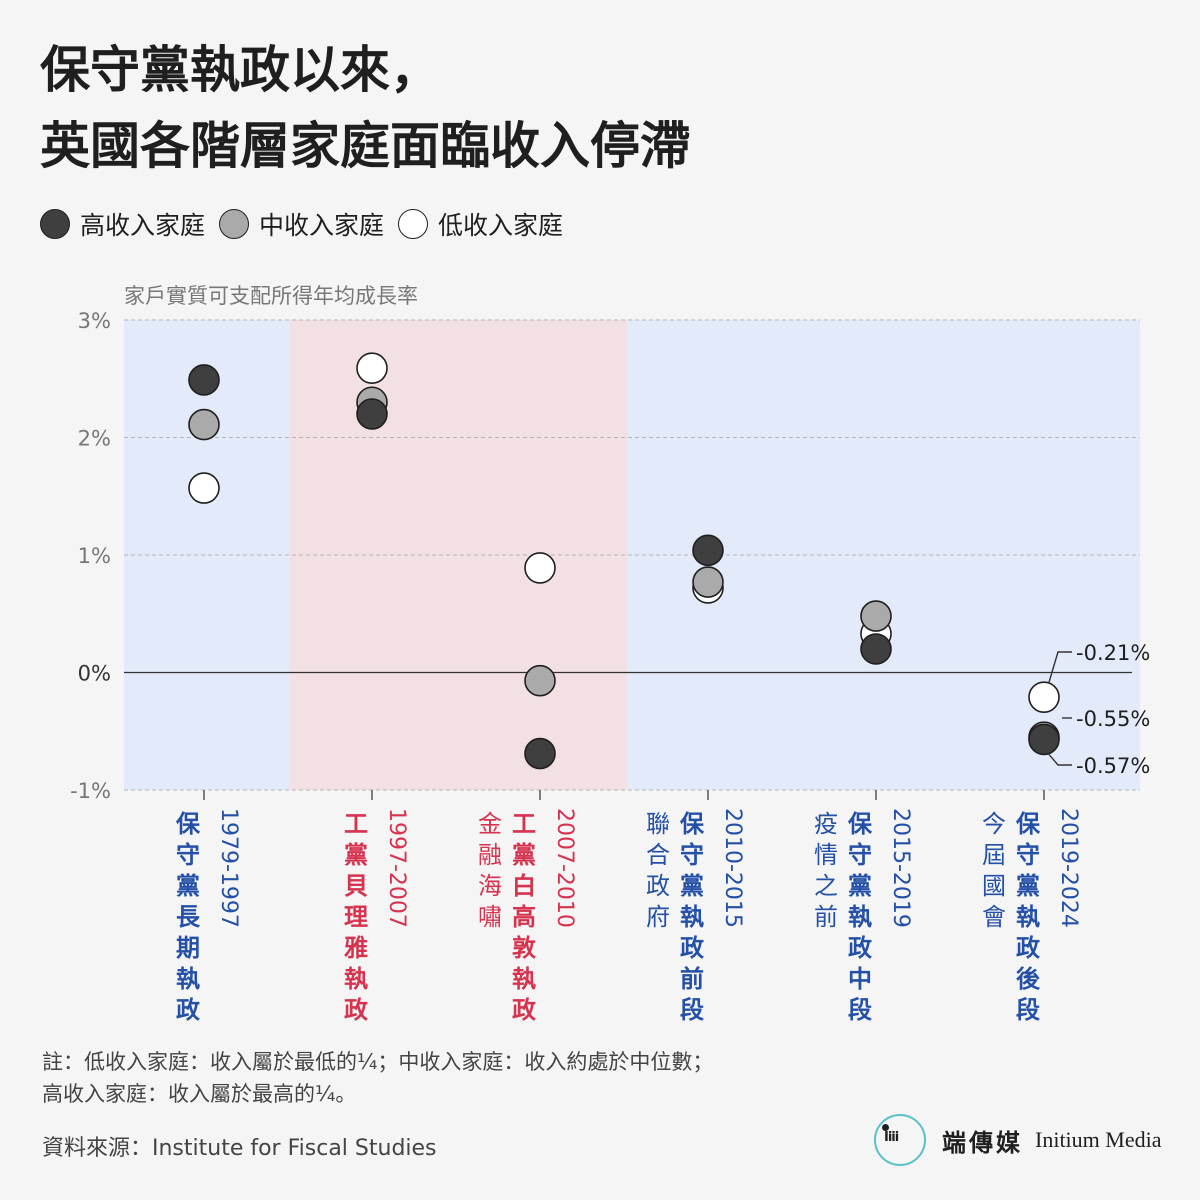  What do you see at coordinates (234, 224) in the screenshot?
I see `legend-swatch-mid` at bounding box center [234, 224].